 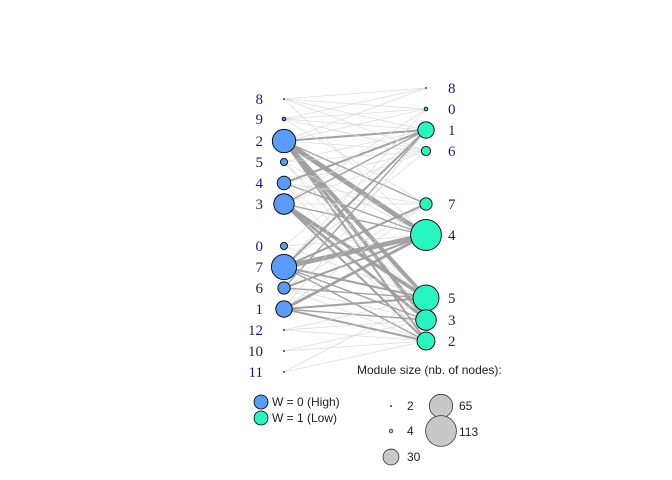 I want to click on size-legend: Module size (nb. of nodes): 2 4 30 65 113, so click(x=429, y=414).